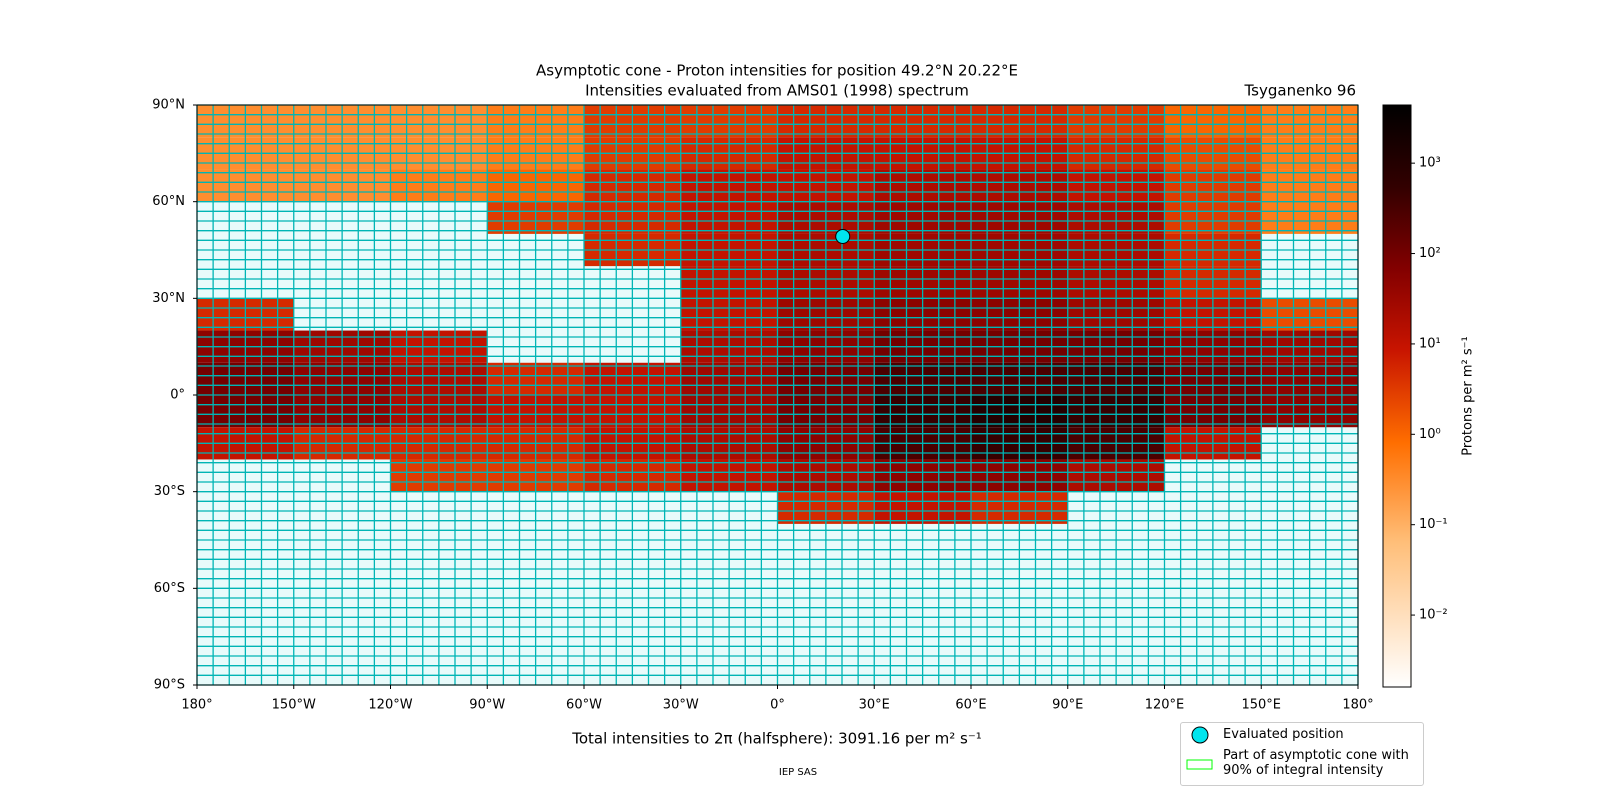 The height and width of the screenshot is (800, 1600). I want to click on position-marker, so click(843, 236).